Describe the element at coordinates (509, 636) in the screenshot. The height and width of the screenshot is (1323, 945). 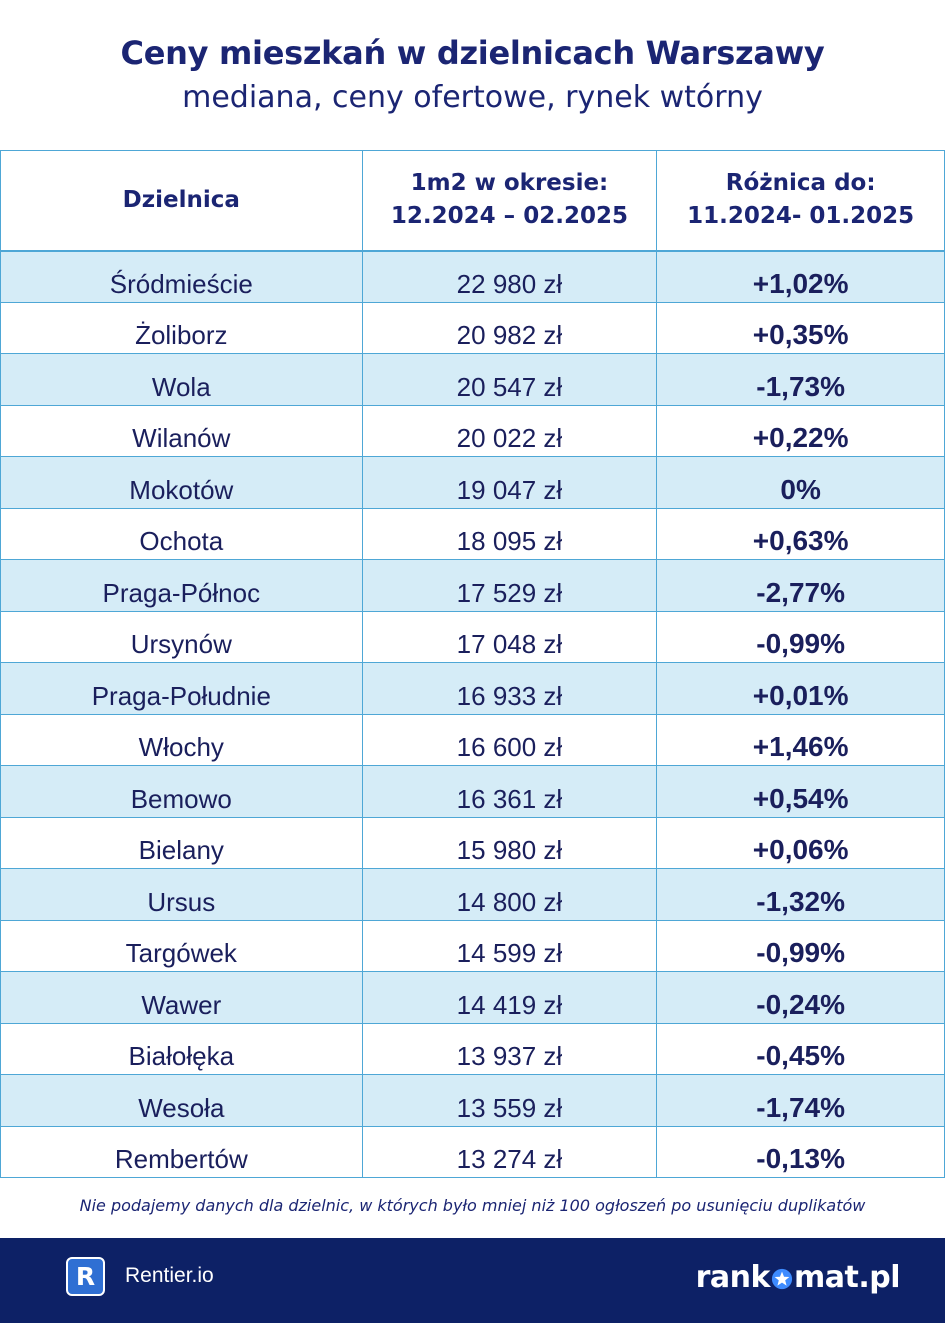
I see `cell-price: 17 048 zł` at that location.